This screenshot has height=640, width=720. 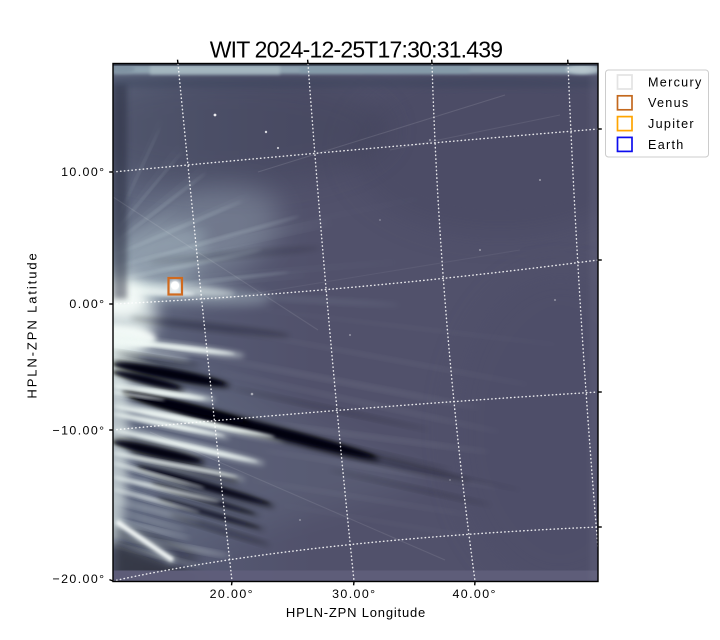 What do you see at coordinates (666, 145) in the screenshot?
I see `svg-text: Earth` at bounding box center [666, 145].